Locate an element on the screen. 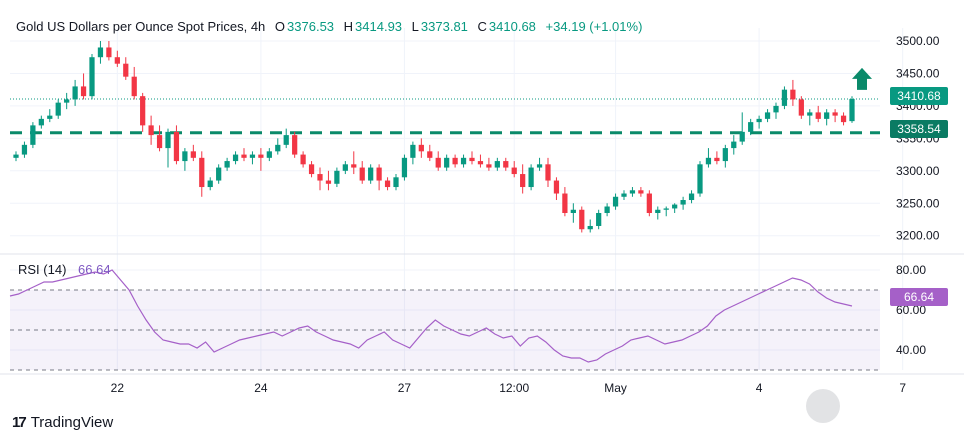 This screenshot has height=443, width=964. rsi-value: 66.64 is located at coordinates (94, 269).